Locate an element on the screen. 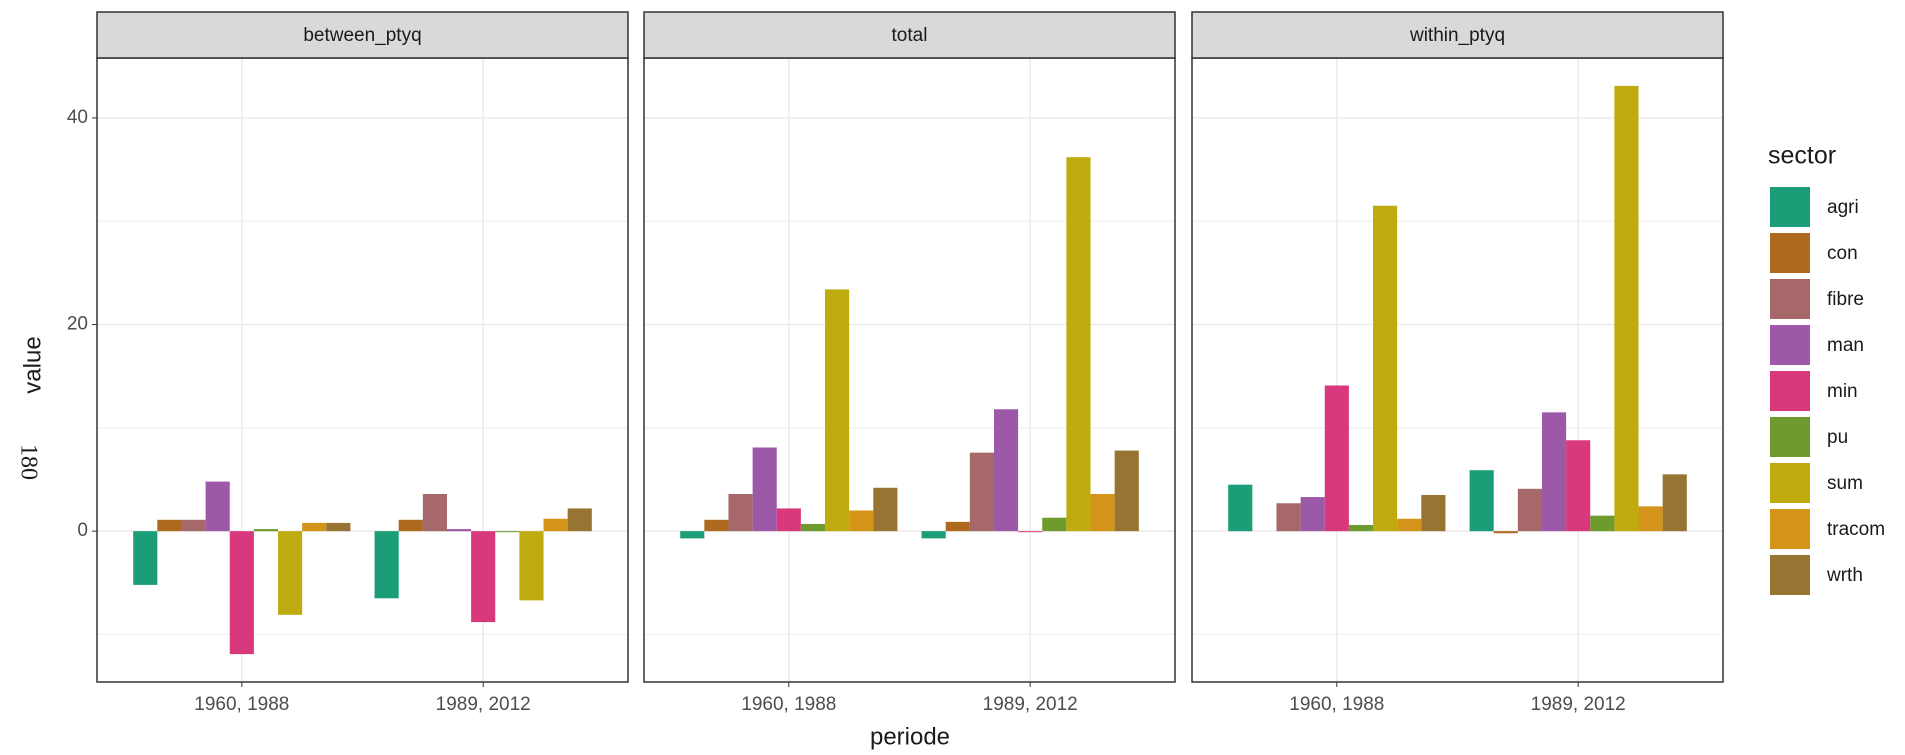  legend-label: tracom is located at coordinates (1856, 529).